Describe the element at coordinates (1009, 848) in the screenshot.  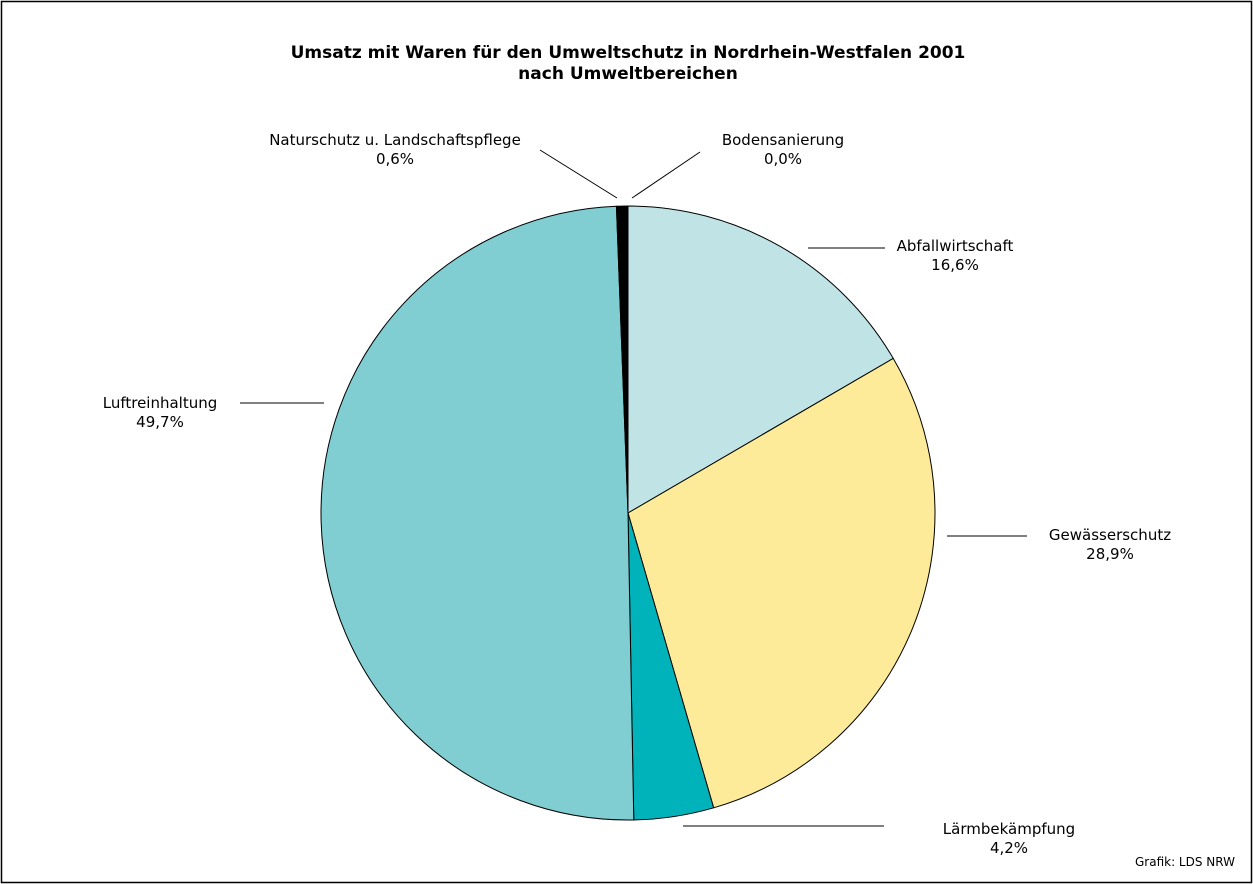
I see `value-label: 4,2%` at that location.